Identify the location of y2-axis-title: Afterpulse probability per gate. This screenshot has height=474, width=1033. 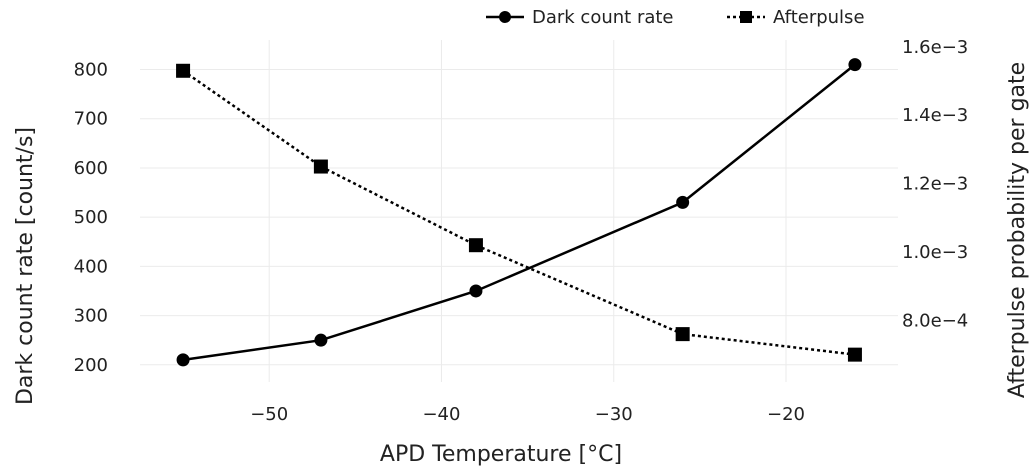
(1017, 230).